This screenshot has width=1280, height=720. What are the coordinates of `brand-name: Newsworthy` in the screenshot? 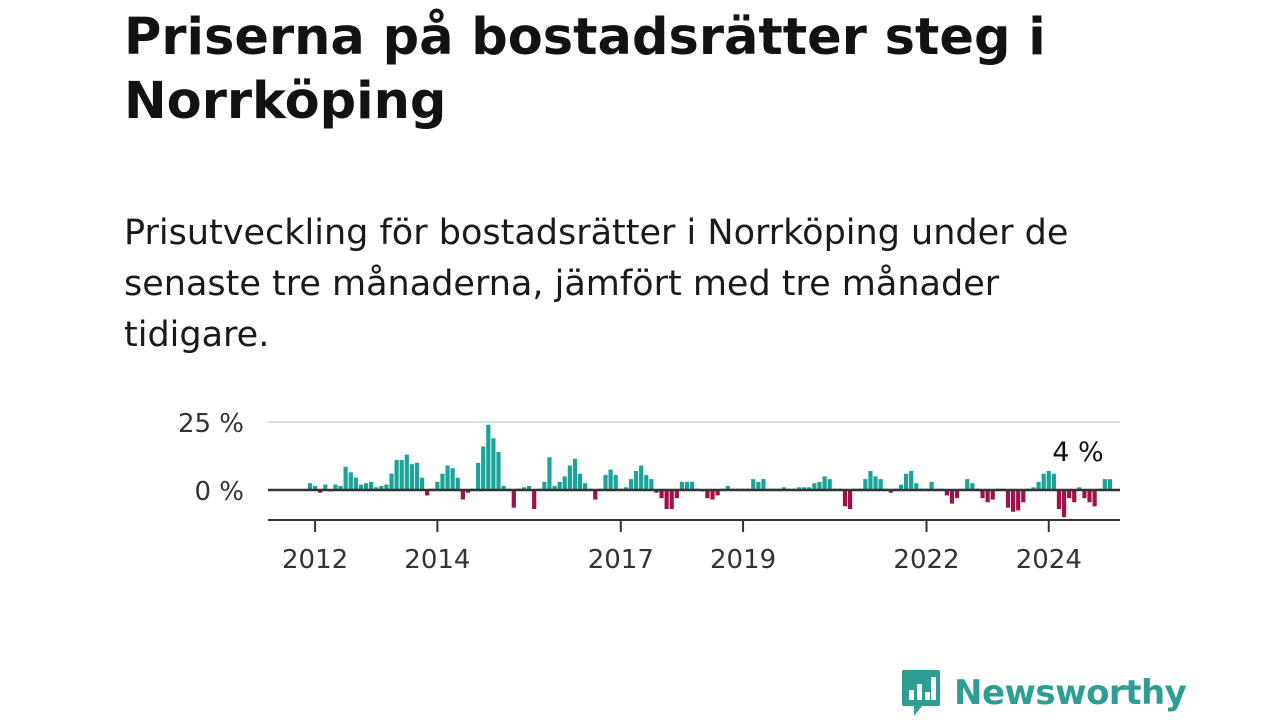 It's located at (1070, 693).